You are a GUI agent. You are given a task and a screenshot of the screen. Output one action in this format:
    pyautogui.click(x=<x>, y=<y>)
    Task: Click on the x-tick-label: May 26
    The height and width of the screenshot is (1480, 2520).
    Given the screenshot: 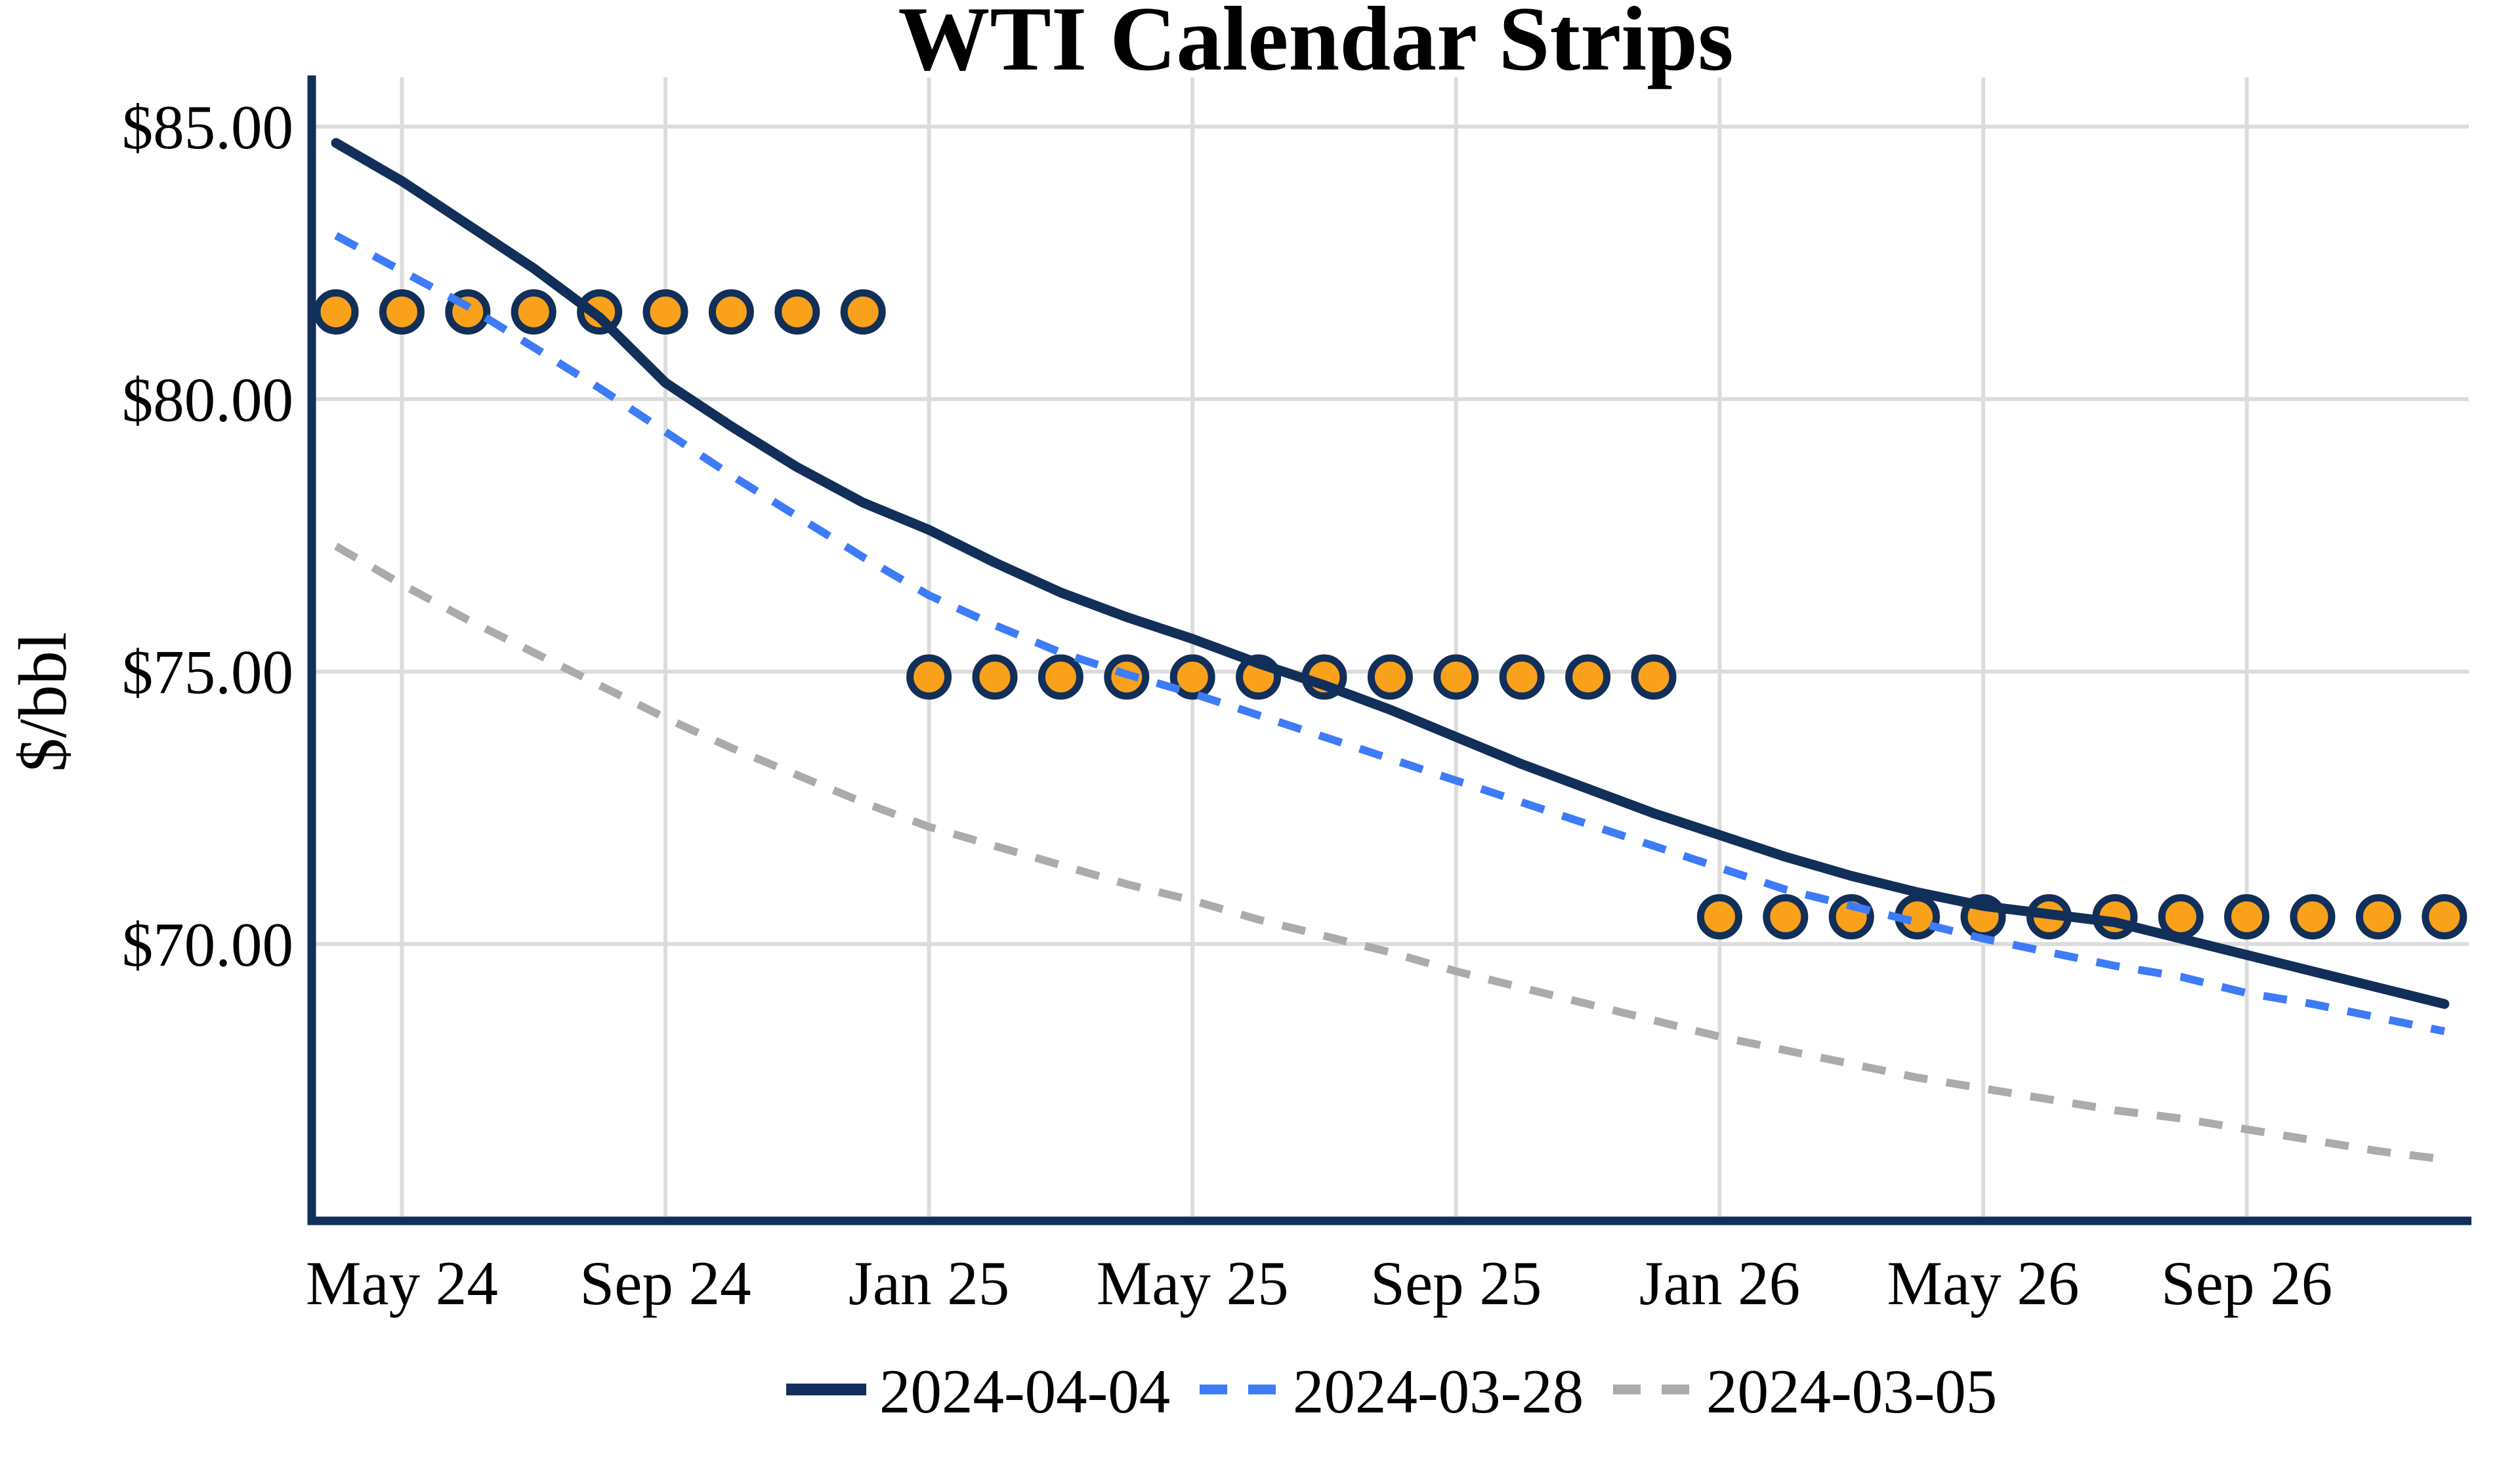 What is the action you would take?
    pyautogui.click(x=1983, y=1283)
    